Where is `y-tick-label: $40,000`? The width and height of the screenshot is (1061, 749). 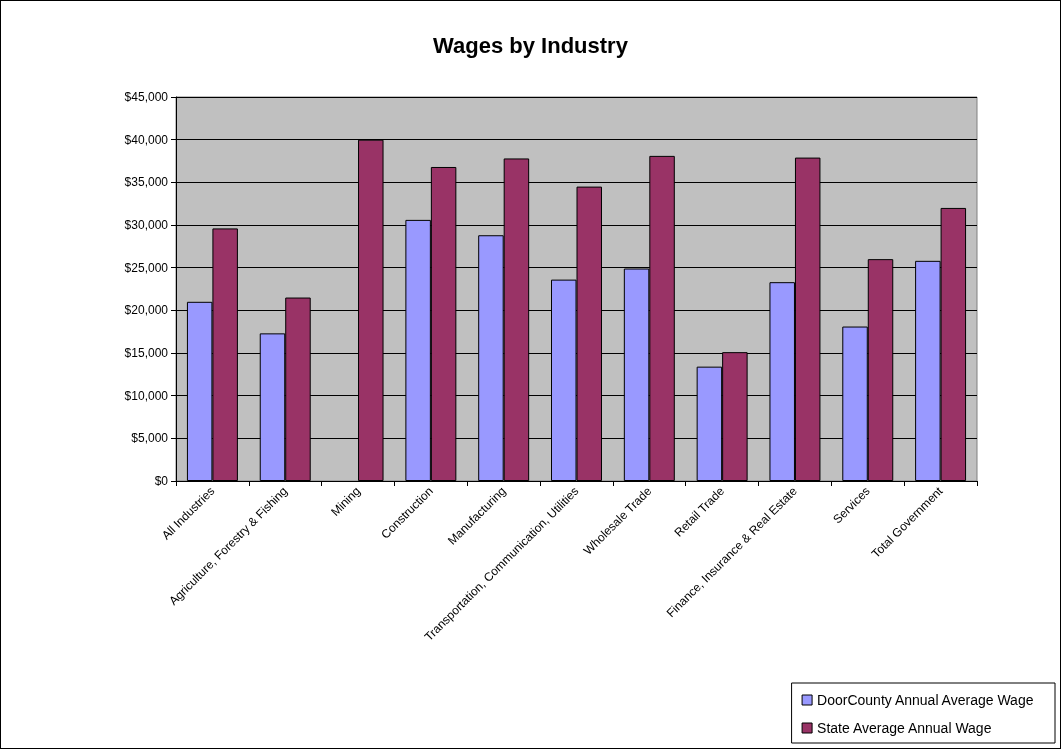
y-tick-label: $40,000 is located at coordinates (146, 139).